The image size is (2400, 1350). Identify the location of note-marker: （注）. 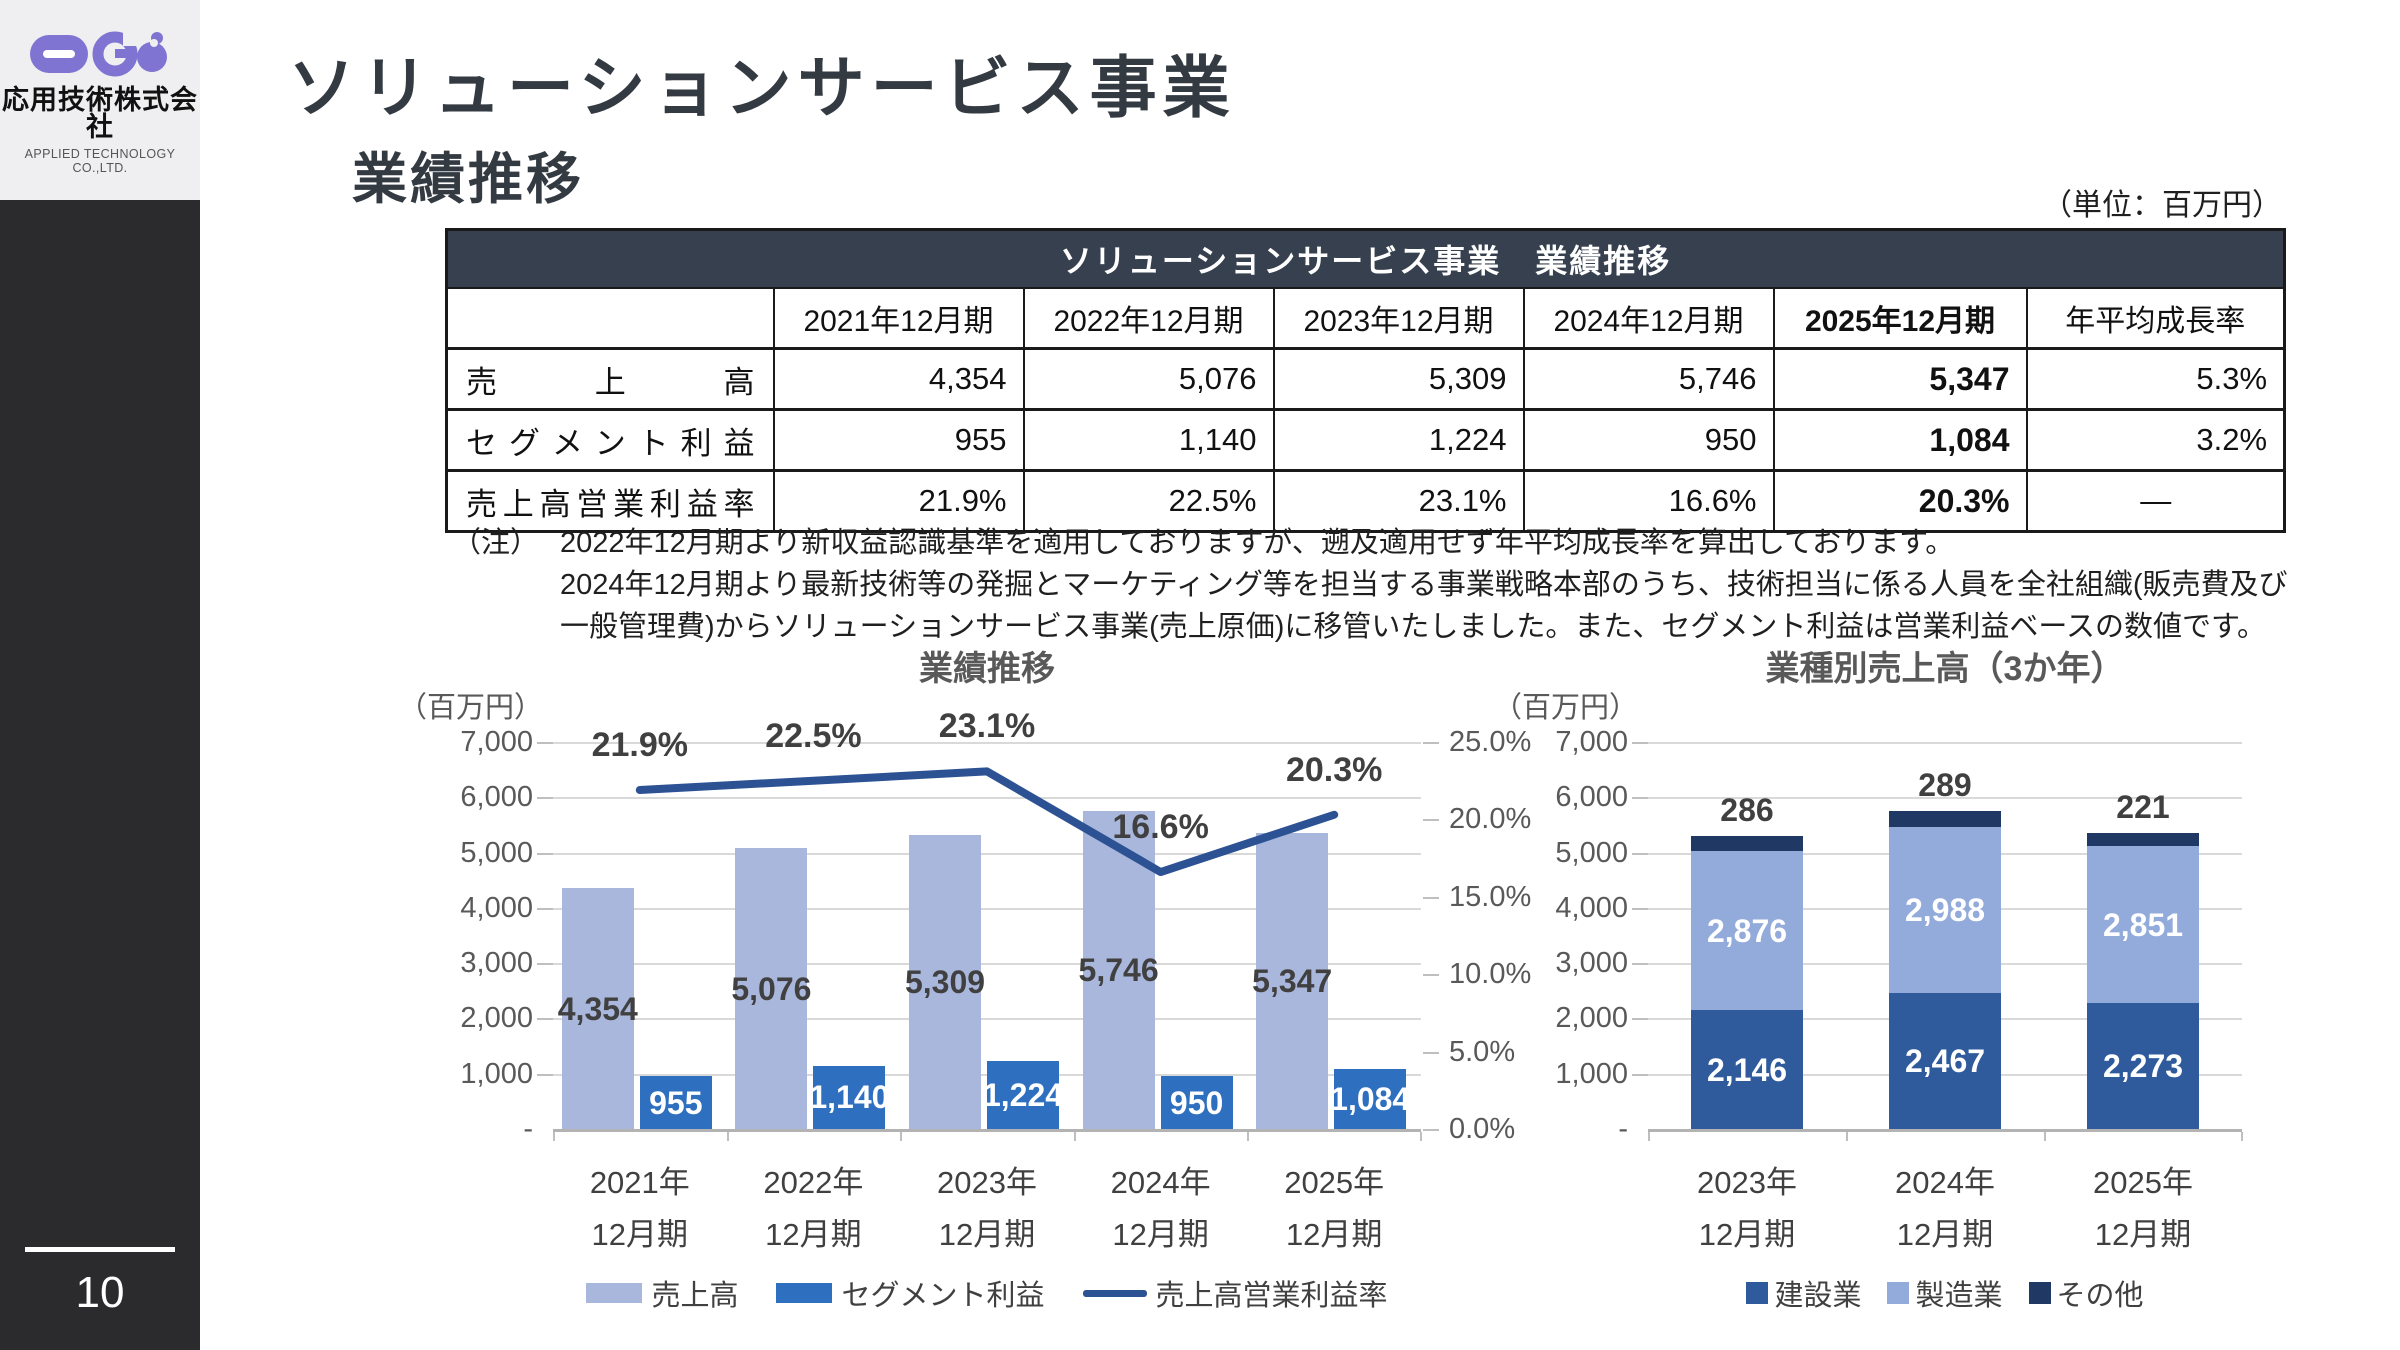
(496, 543).